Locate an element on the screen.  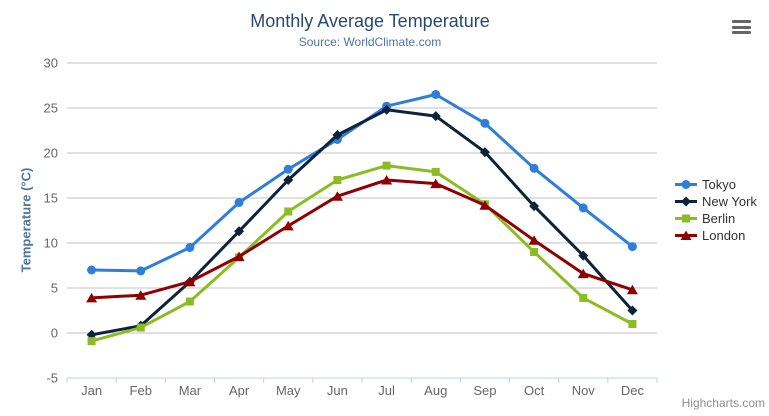
legend-item-london: London is located at coordinates (716, 235).